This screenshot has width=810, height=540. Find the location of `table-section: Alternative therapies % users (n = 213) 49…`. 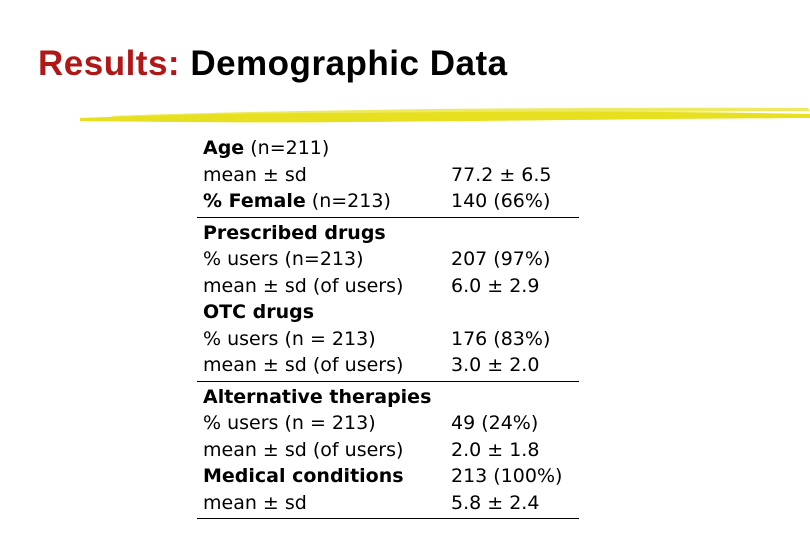

table-section: Alternative therapies % users (n = 213) 49… is located at coordinates (388, 451).